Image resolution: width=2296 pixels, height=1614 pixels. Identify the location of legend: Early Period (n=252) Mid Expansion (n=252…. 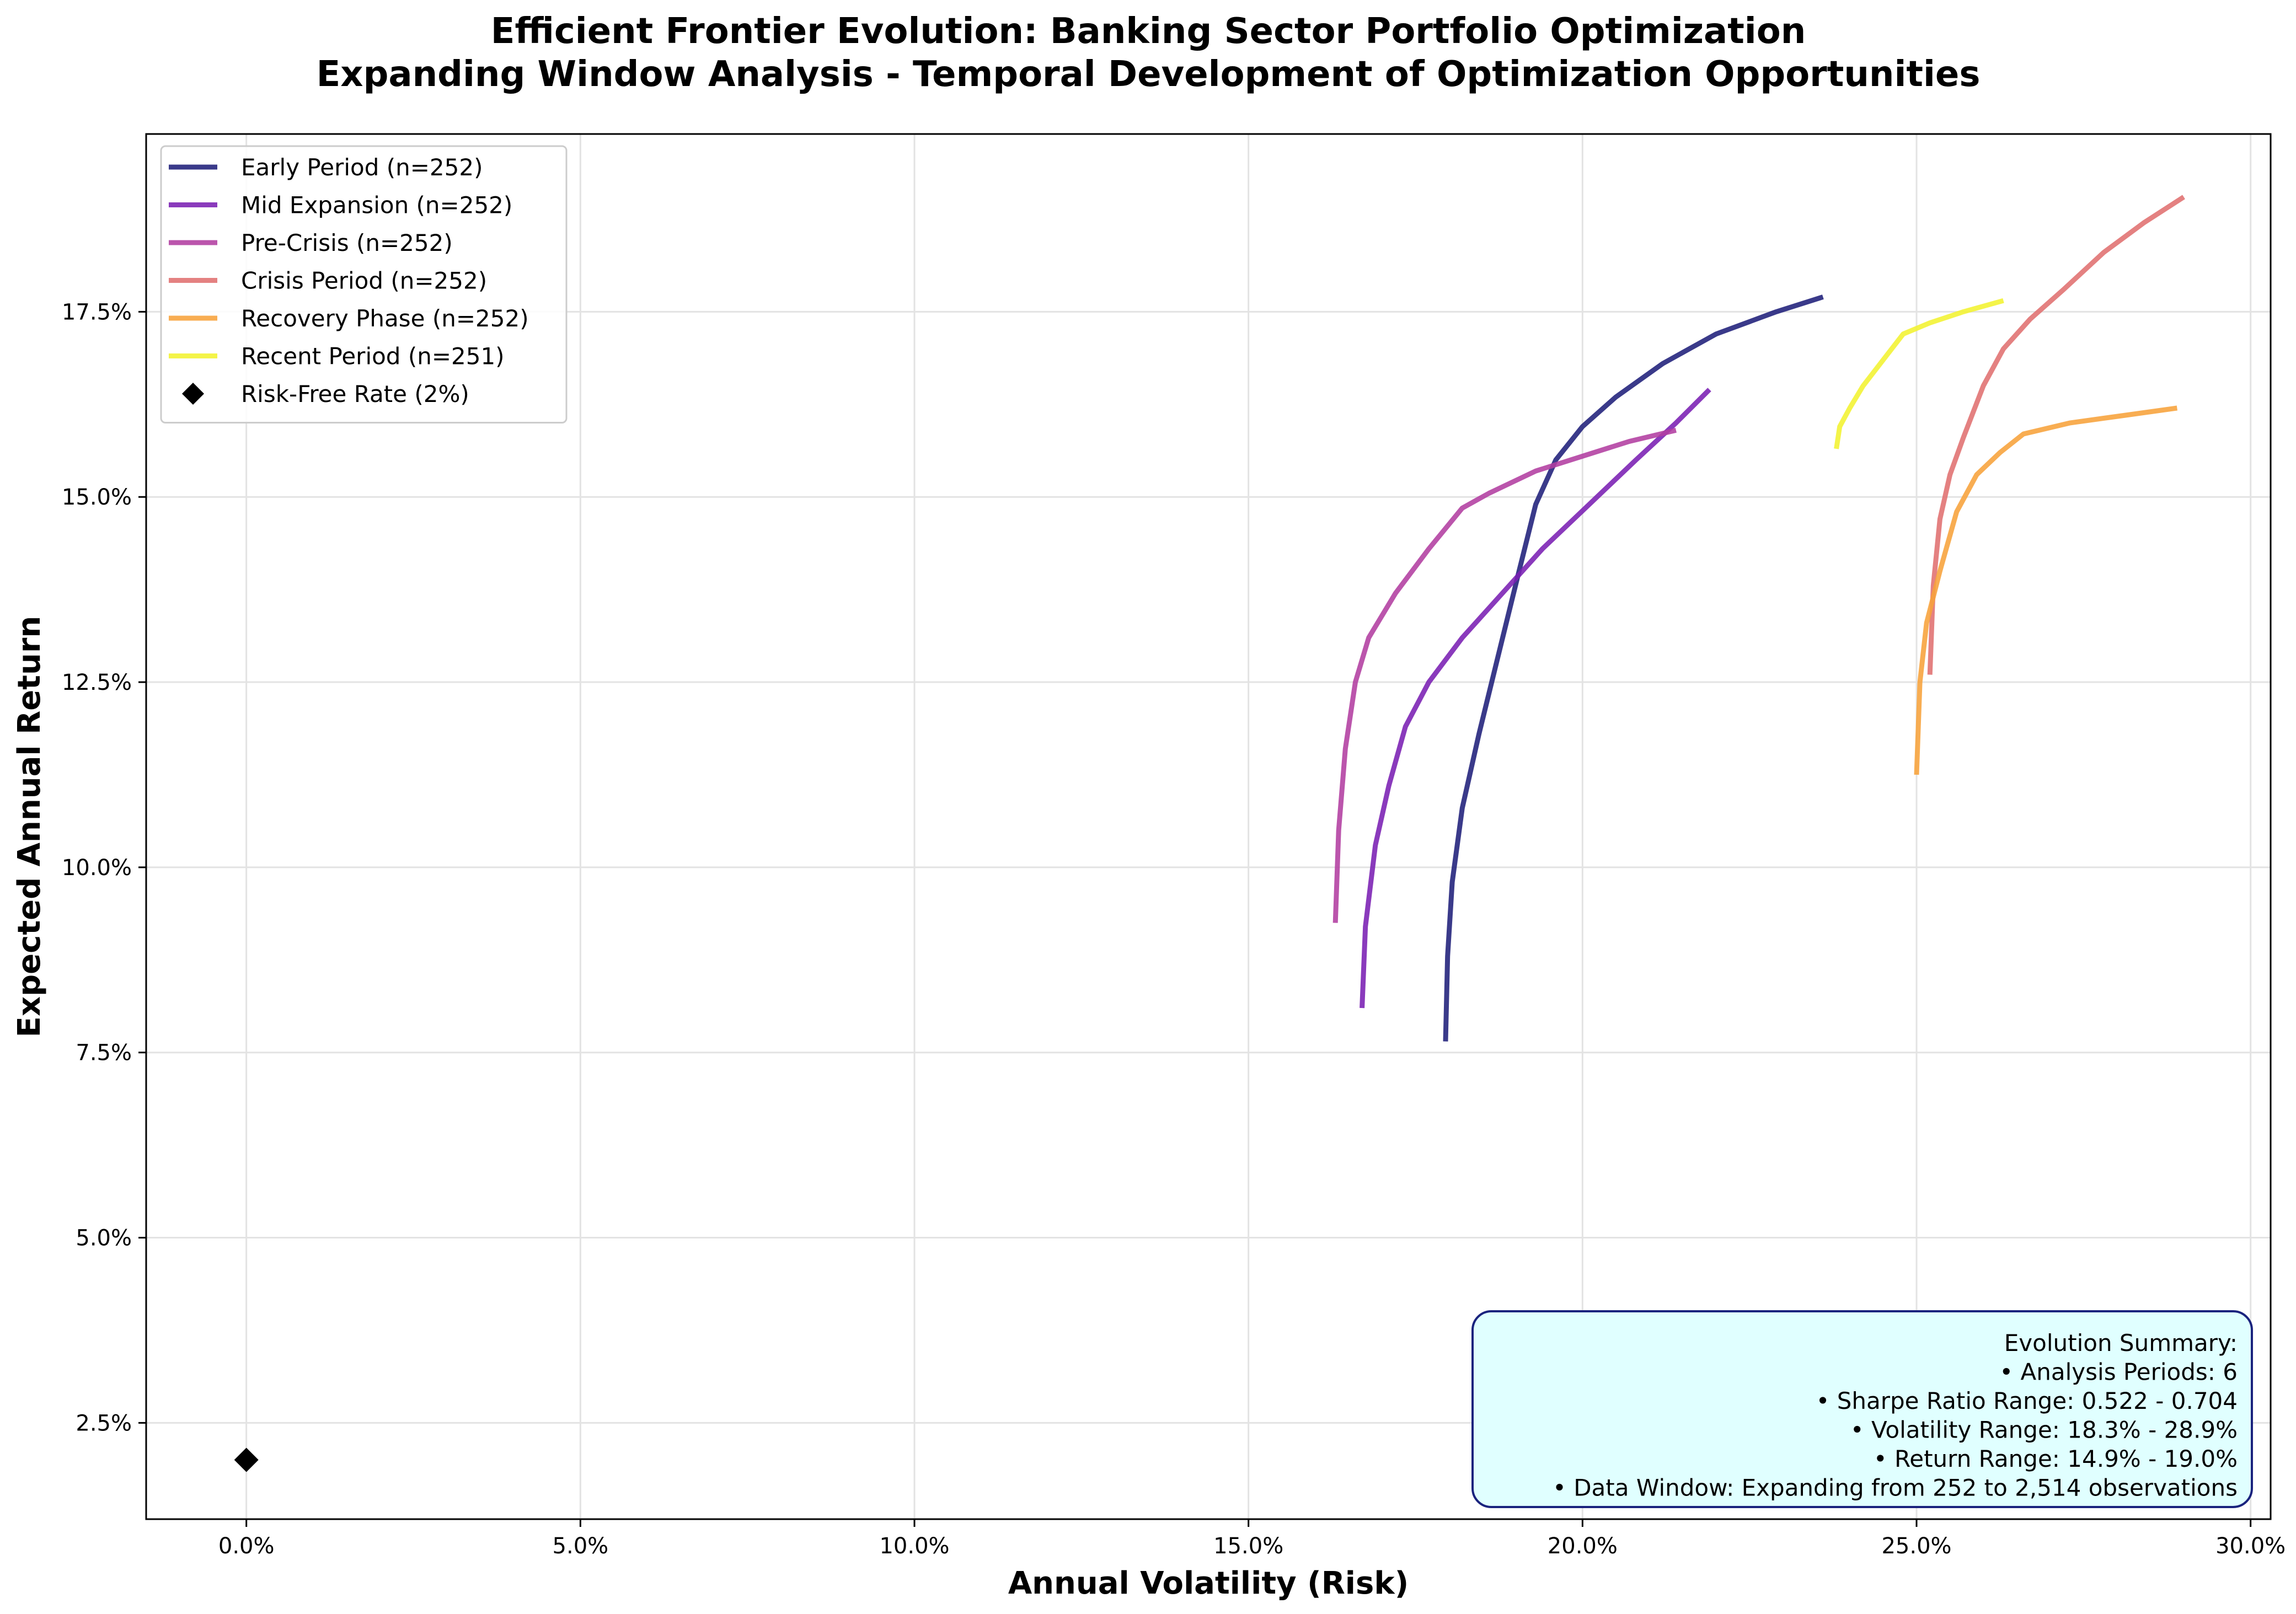
(364, 284).